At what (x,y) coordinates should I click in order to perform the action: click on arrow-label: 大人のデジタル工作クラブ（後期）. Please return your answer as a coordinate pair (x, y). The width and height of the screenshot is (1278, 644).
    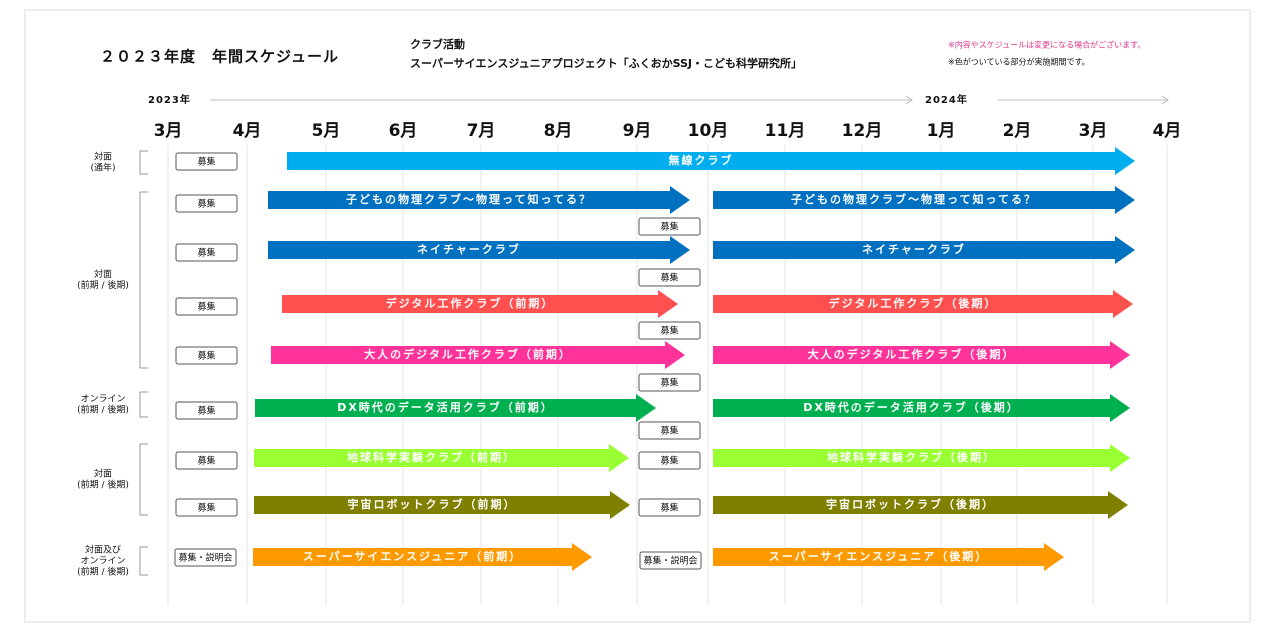
    Looking at the image, I should click on (912, 354).